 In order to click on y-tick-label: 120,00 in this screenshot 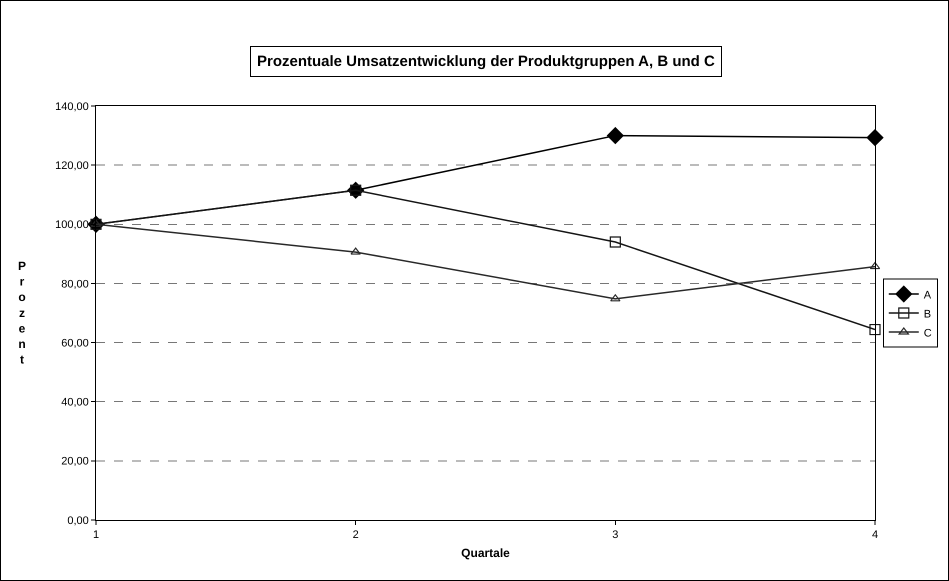, I will do `click(72, 166)`.